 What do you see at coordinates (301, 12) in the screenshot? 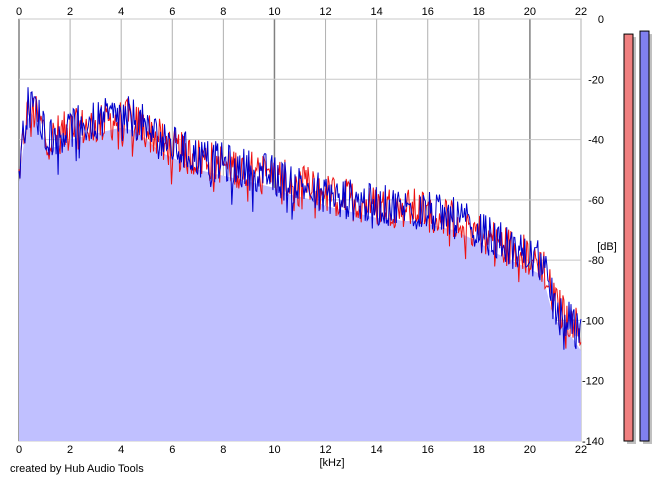
I see `x-axis-top-ticks: 0 2 4 6 8 10 12 14 16 18 20 22` at bounding box center [301, 12].